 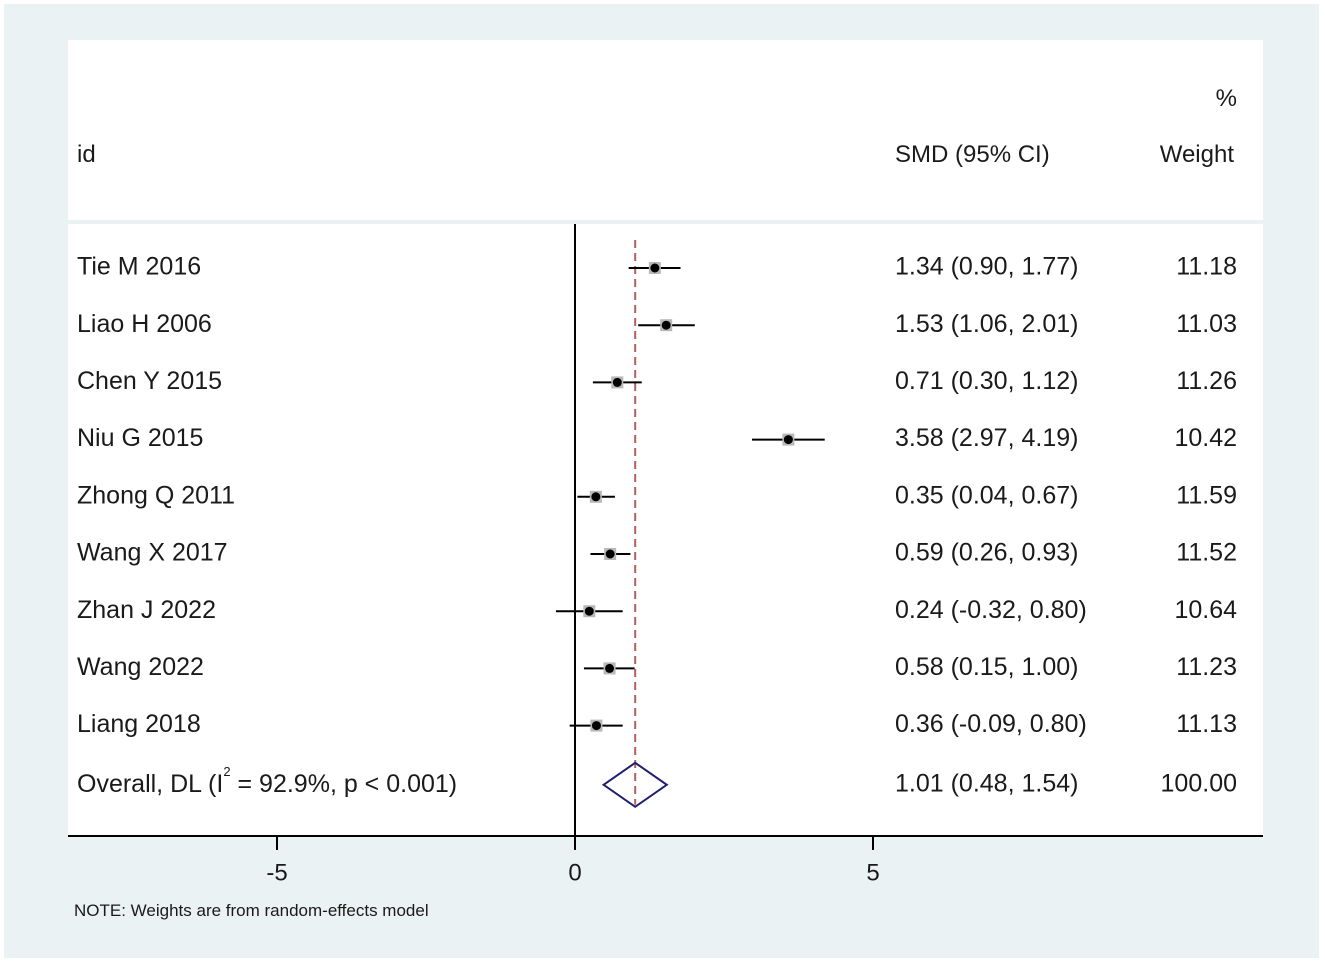 What do you see at coordinates (972, 154) in the screenshot?
I see `smd-header: SMD (95% CI)` at bounding box center [972, 154].